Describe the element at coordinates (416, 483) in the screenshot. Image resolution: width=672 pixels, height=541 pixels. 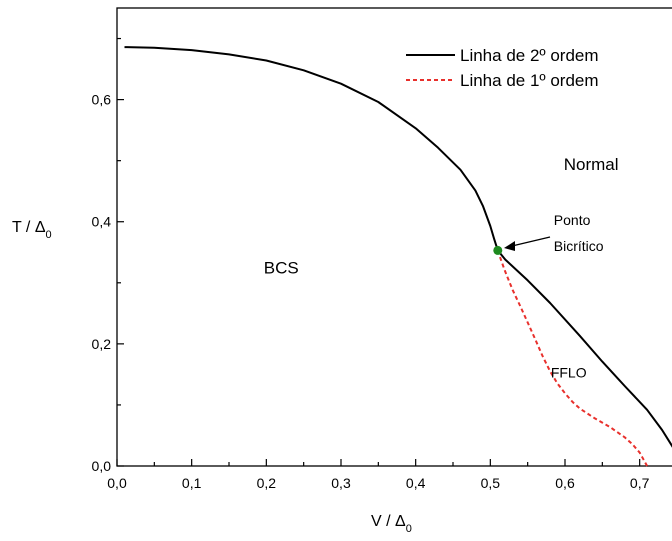
I see `x-tick-label: 0,4` at that location.